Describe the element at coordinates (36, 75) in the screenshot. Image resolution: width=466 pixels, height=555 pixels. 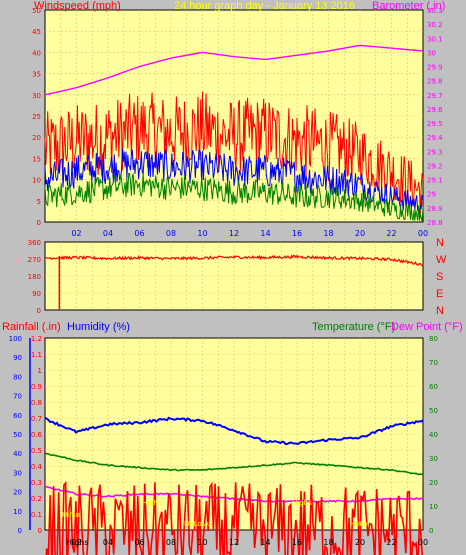
I see `windspeed-tick: 35` at that location.